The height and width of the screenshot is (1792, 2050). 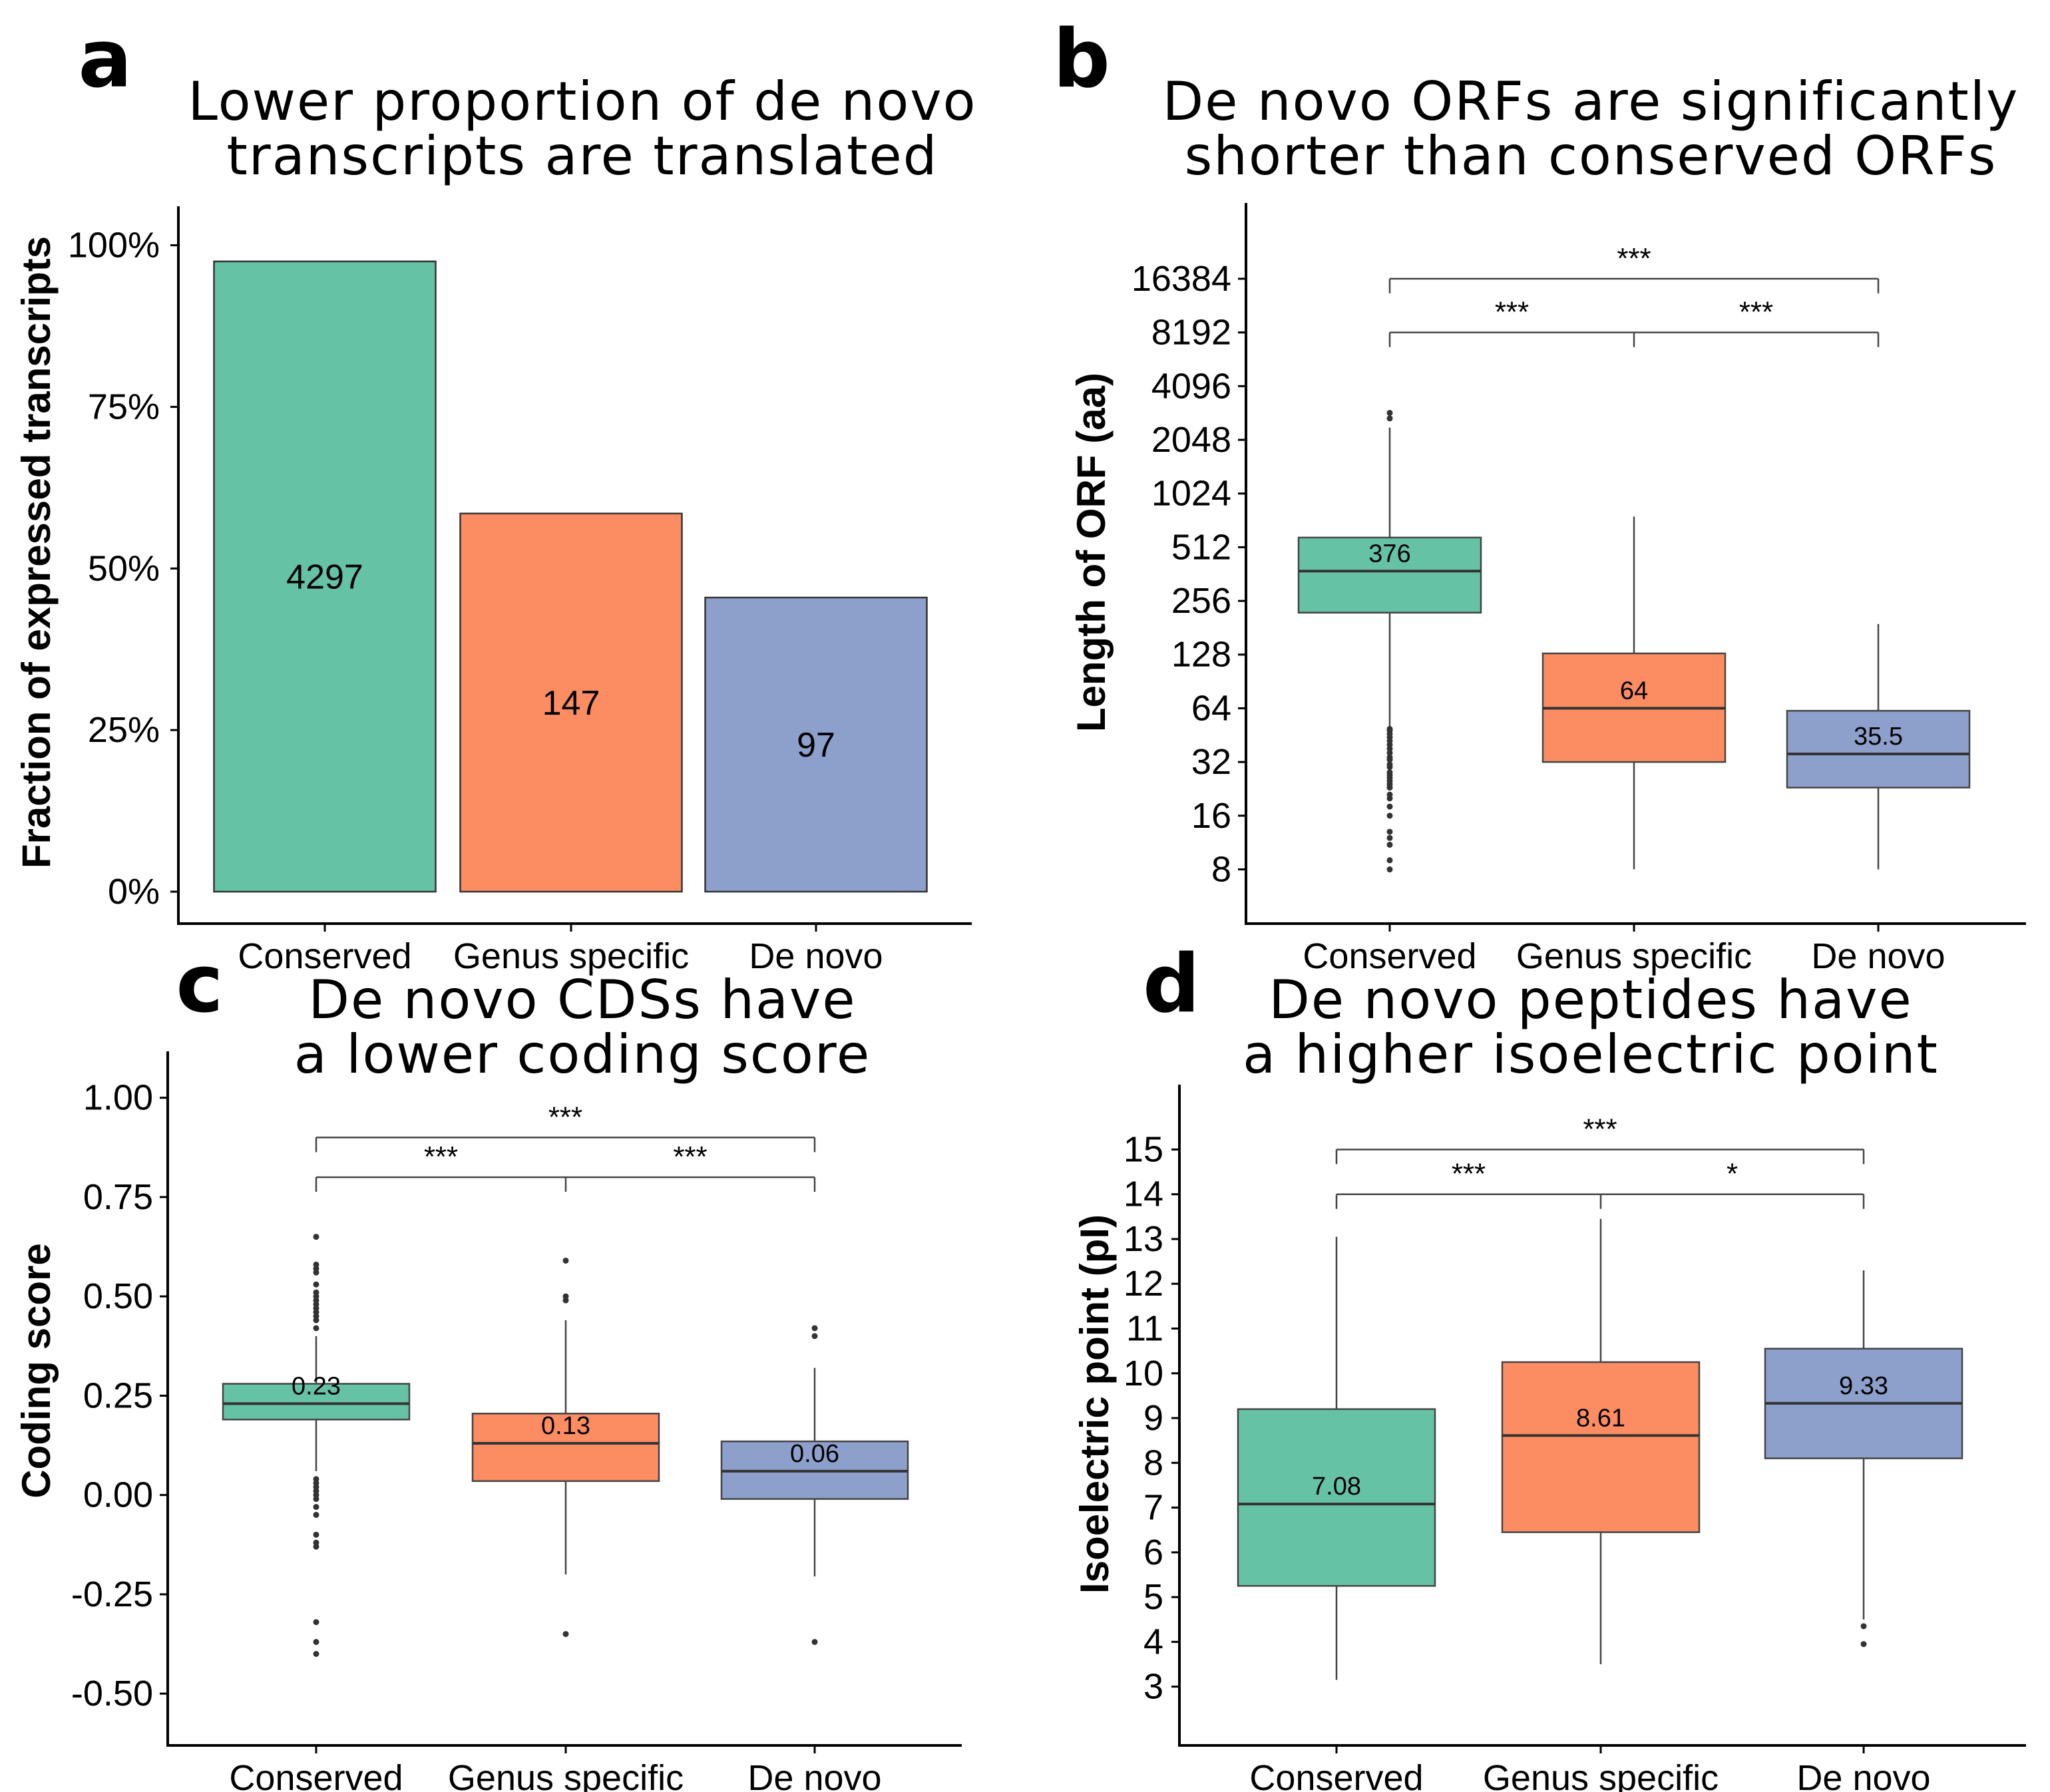 I want to click on median-label: 0.23, so click(x=316, y=1386).